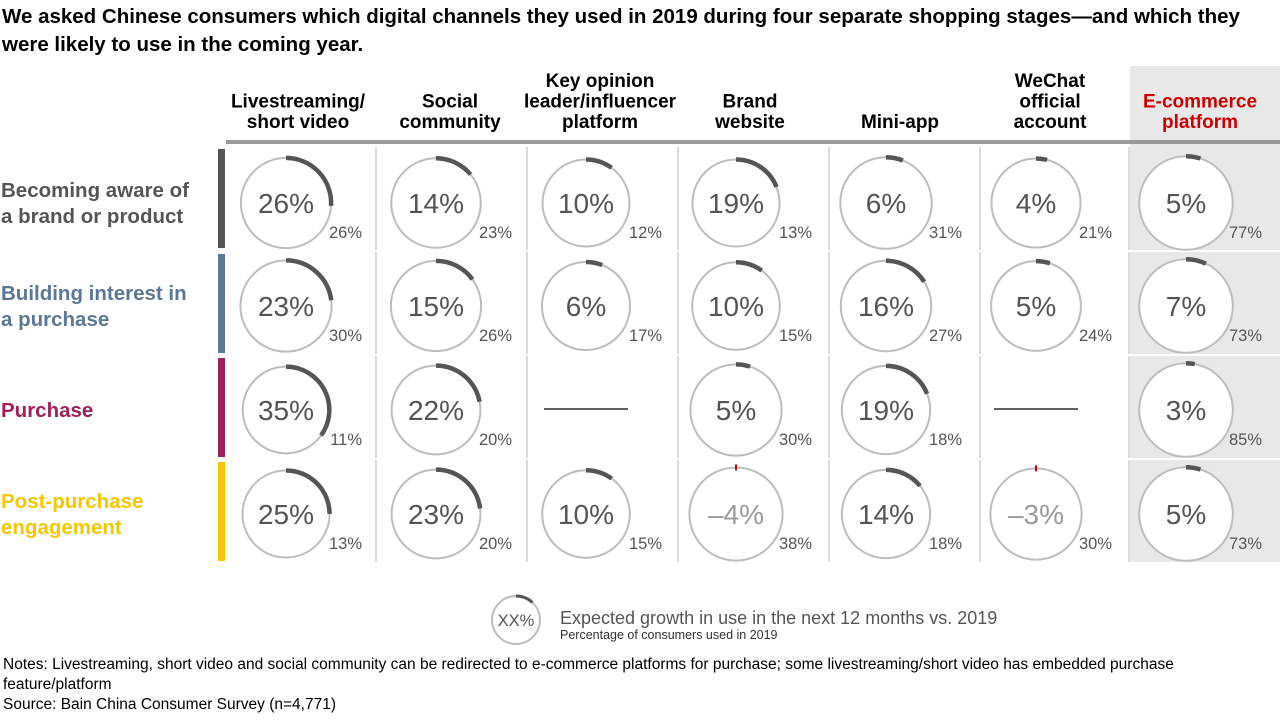  What do you see at coordinates (286, 514) in the screenshot?
I see `growth-value-label: 25%` at bounding box center [286, 514].